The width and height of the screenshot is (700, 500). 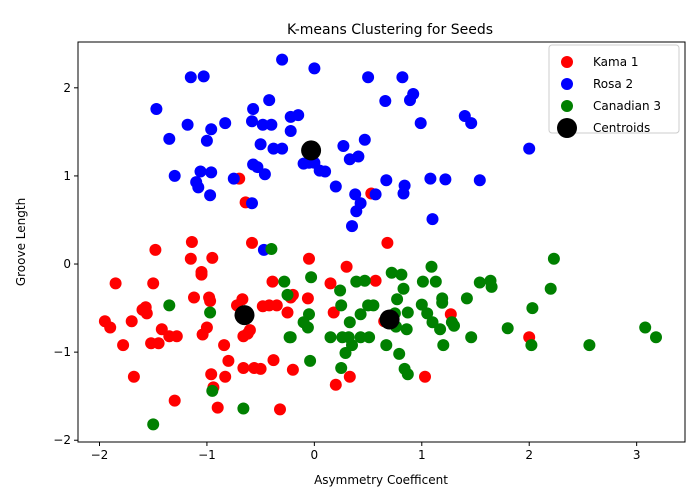 I want to click on x-axis-label: Asymmetry Coefficent, so click(x=381, y=480).